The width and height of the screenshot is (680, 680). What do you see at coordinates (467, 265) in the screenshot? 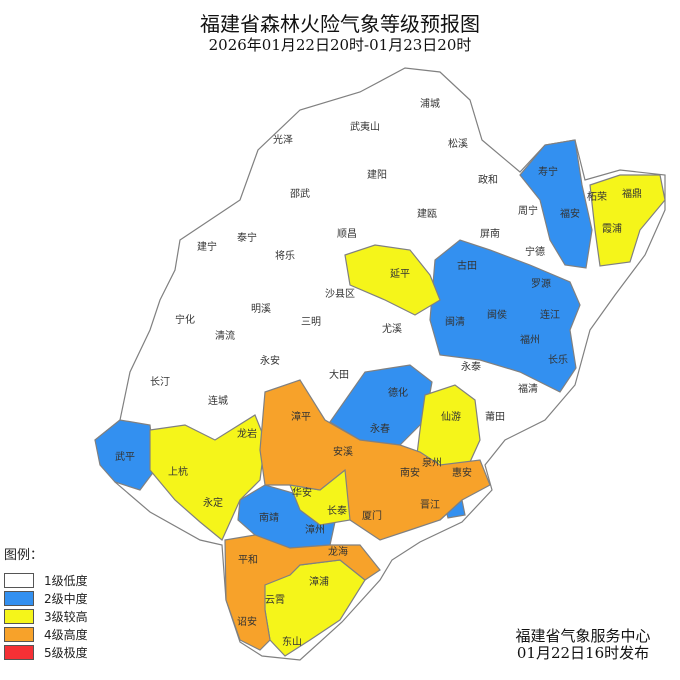
I see `county-label: 古田` at bounding box center [467, 265].